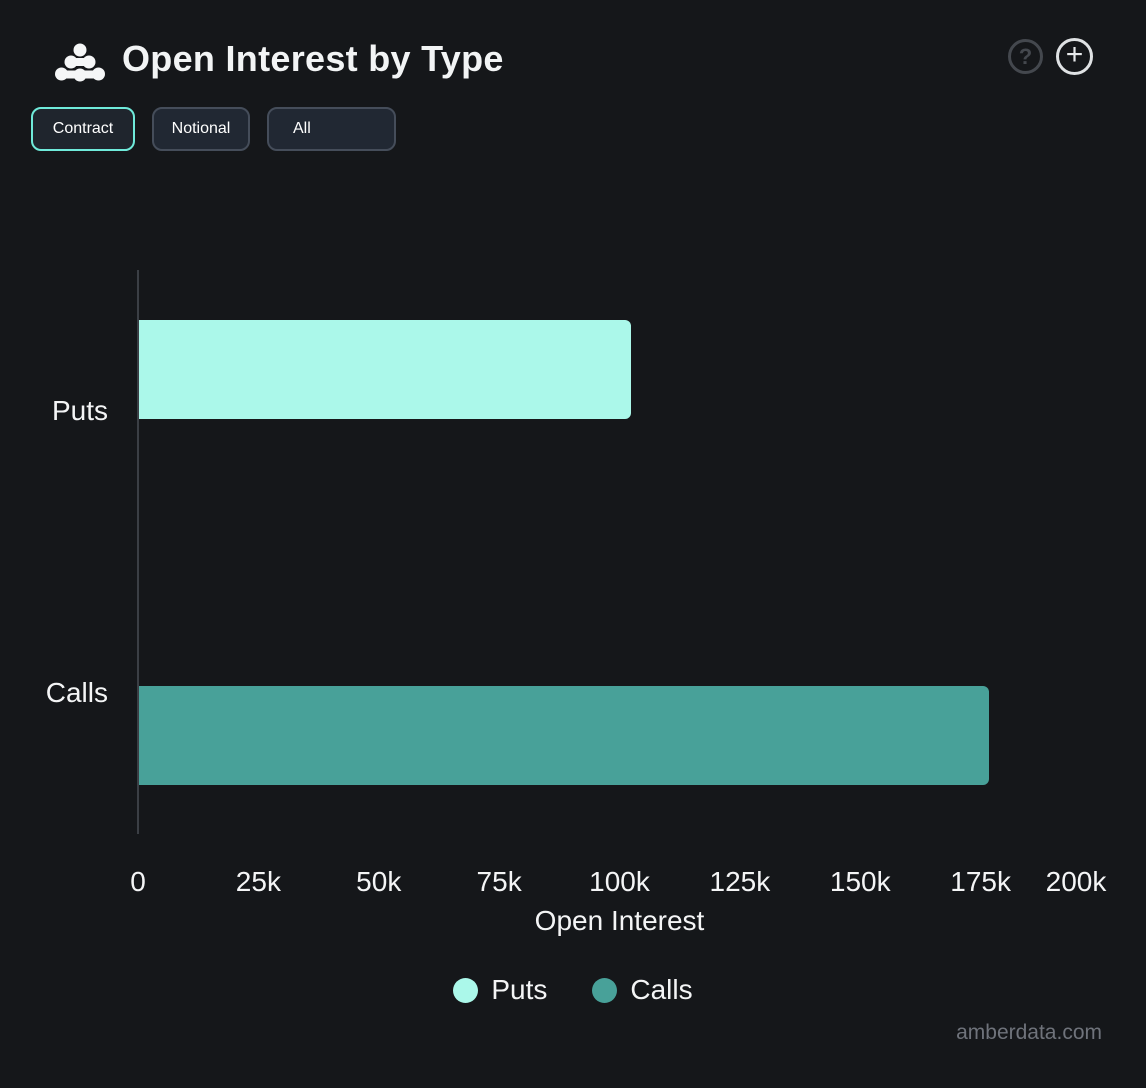 The image size is (1146, 1088). I want to click on bar-puts, so click(385, 369).